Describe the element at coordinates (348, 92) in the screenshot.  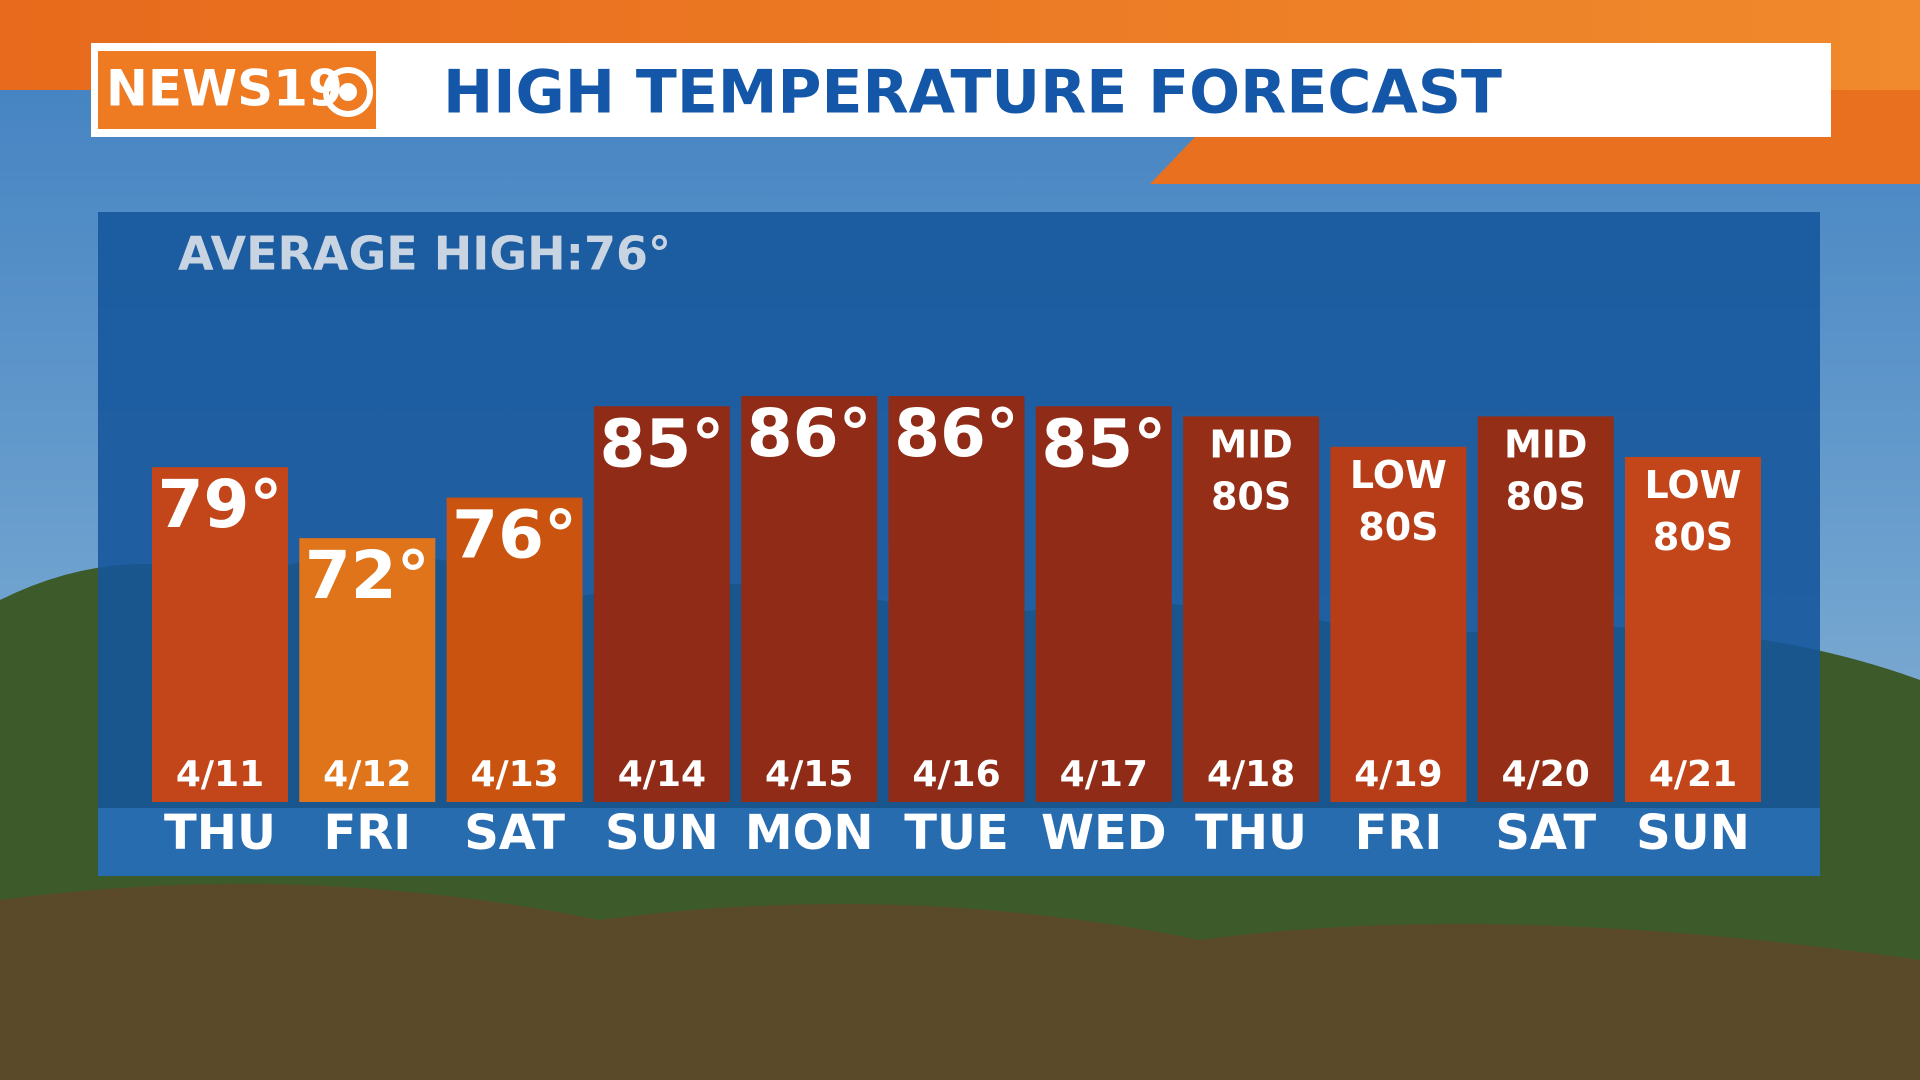
I see `logo-eye` at that location.